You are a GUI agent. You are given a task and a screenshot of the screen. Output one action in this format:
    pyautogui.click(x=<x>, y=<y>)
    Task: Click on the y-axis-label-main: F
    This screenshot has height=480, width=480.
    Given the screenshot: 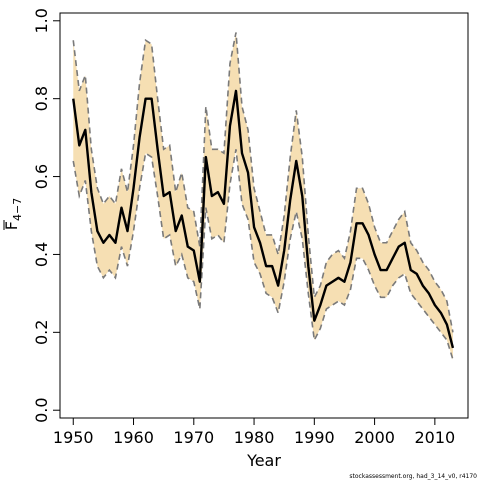 What is the action you would take?
    pyautogui.click(x=11, y=225)
    